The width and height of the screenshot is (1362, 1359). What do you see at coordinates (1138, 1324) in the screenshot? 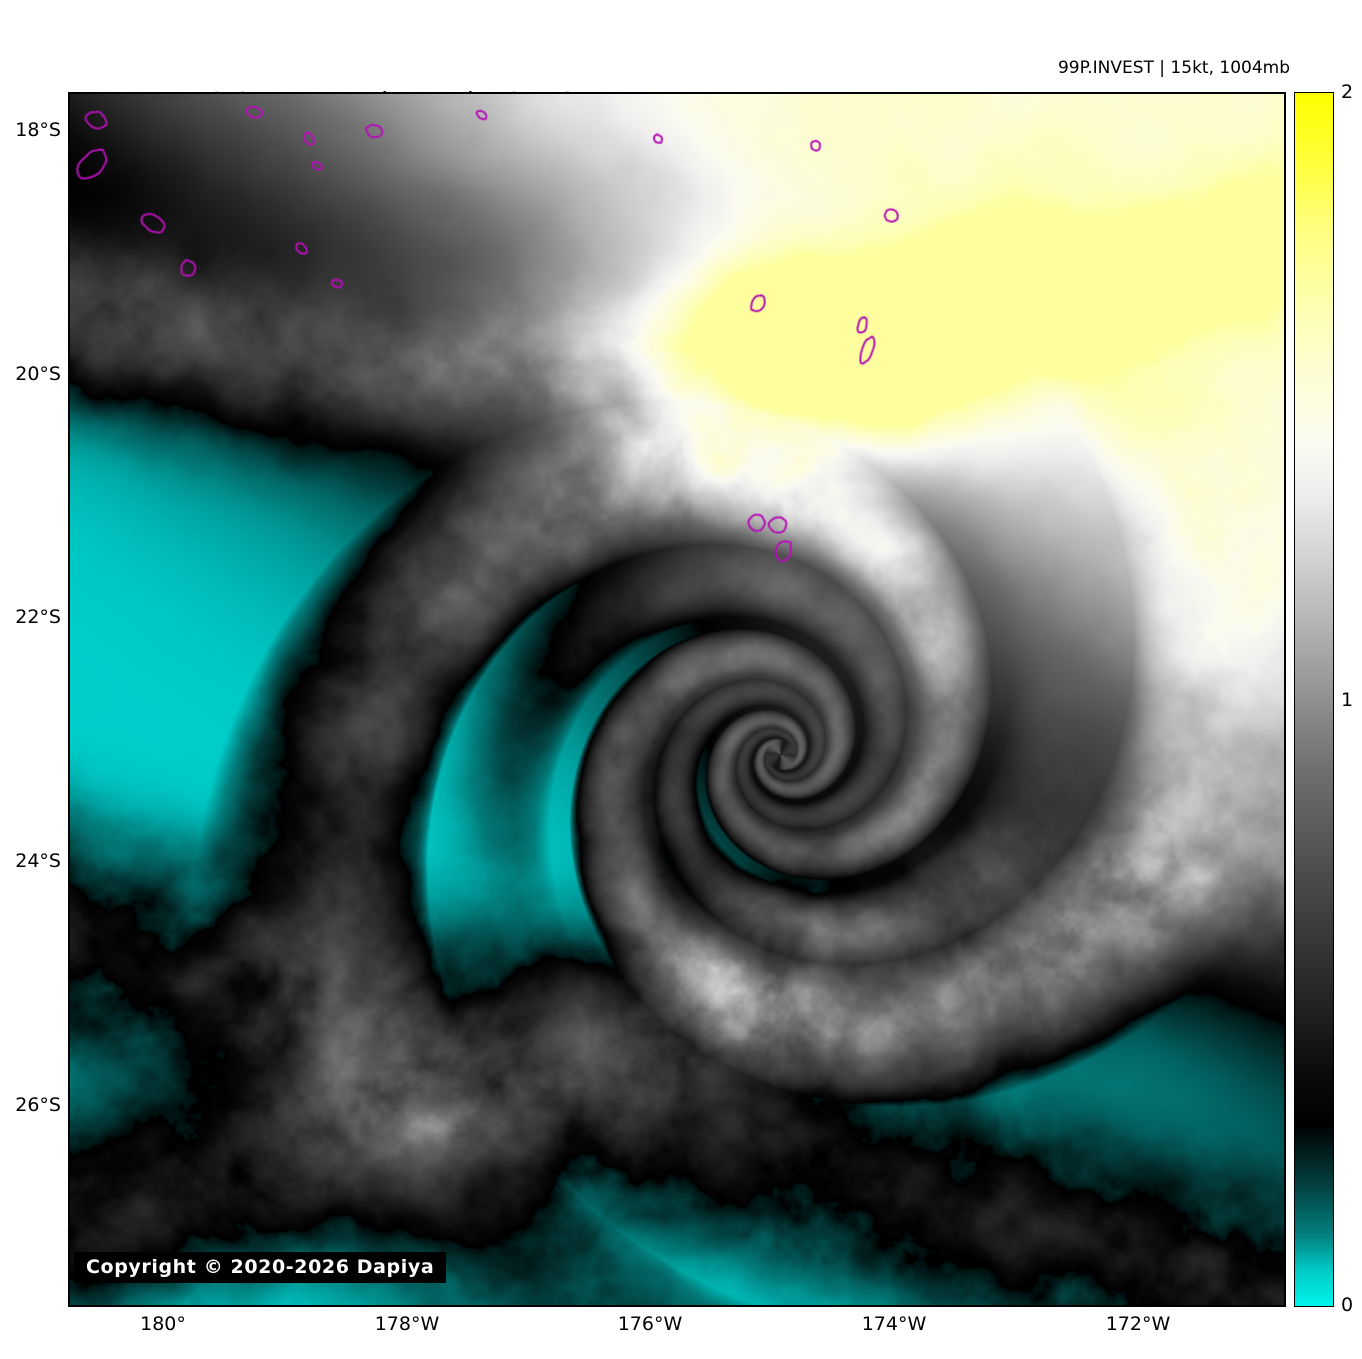
I see `longitude-tick-label: 172°W` at bounding box center [1138, 1324].